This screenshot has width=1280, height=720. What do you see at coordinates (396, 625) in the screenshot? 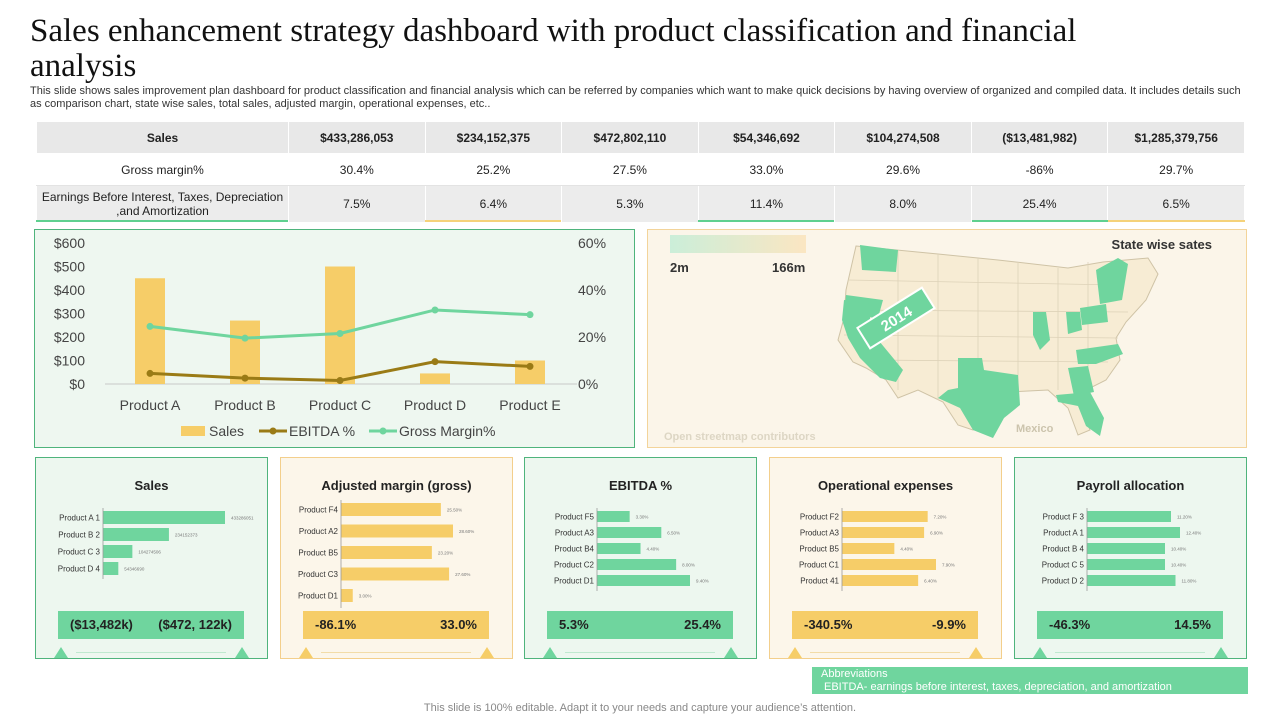
I see `card-footer: -86.1% 33.0%` at bounding box center [396, 625].